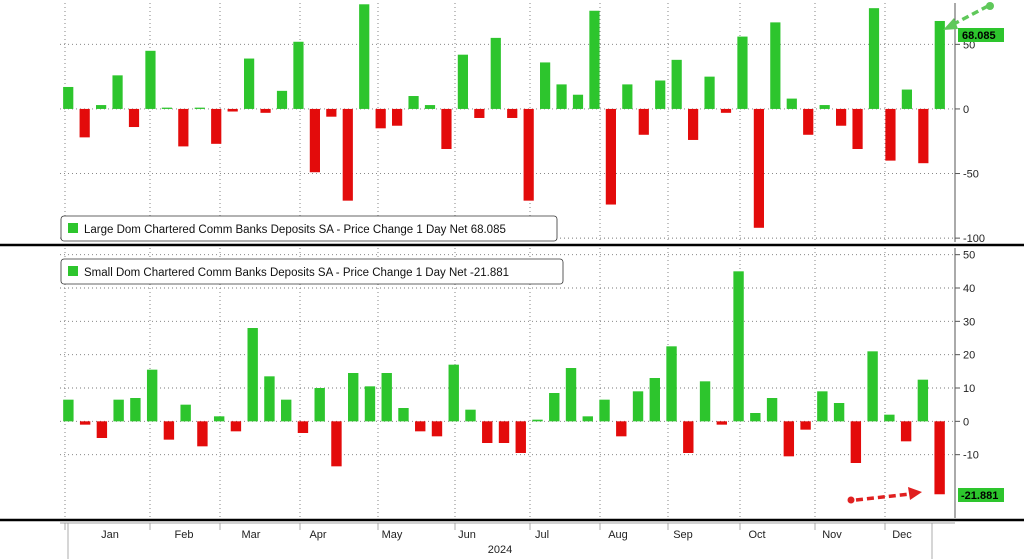 This screenshot has width=1024, height=559. Describe the element at coordinates (683, 535) in the screenshot. I see `x-axis-month-label: Sep` at that location.